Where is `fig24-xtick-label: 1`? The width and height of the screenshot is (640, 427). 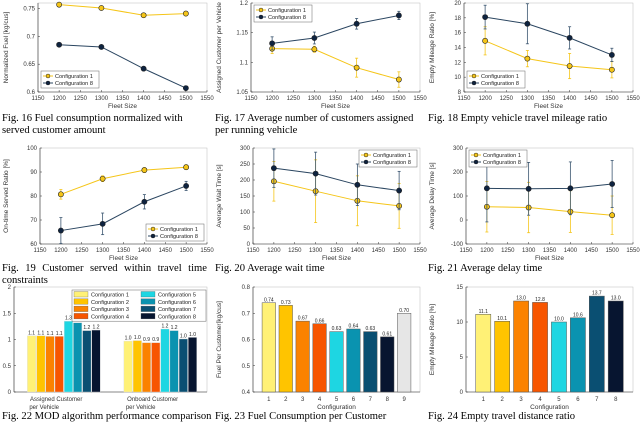
fig24-xtick-label: 1 is located at coordinates (484, 400).